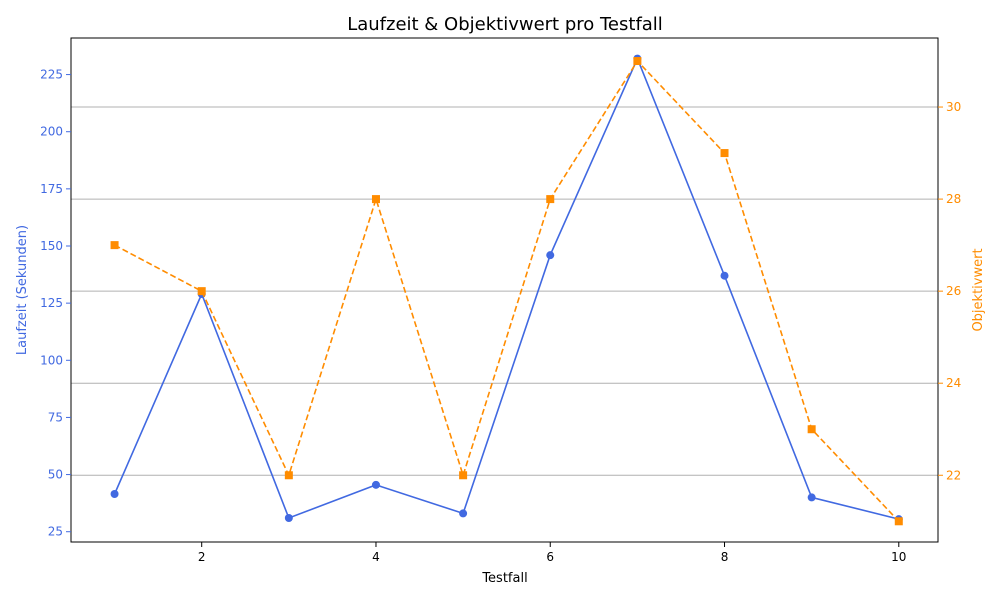 Image resolution: width=1000 pixels, height=600 pixels. I want to click on x-tick-label: 6, so click(550, 557).